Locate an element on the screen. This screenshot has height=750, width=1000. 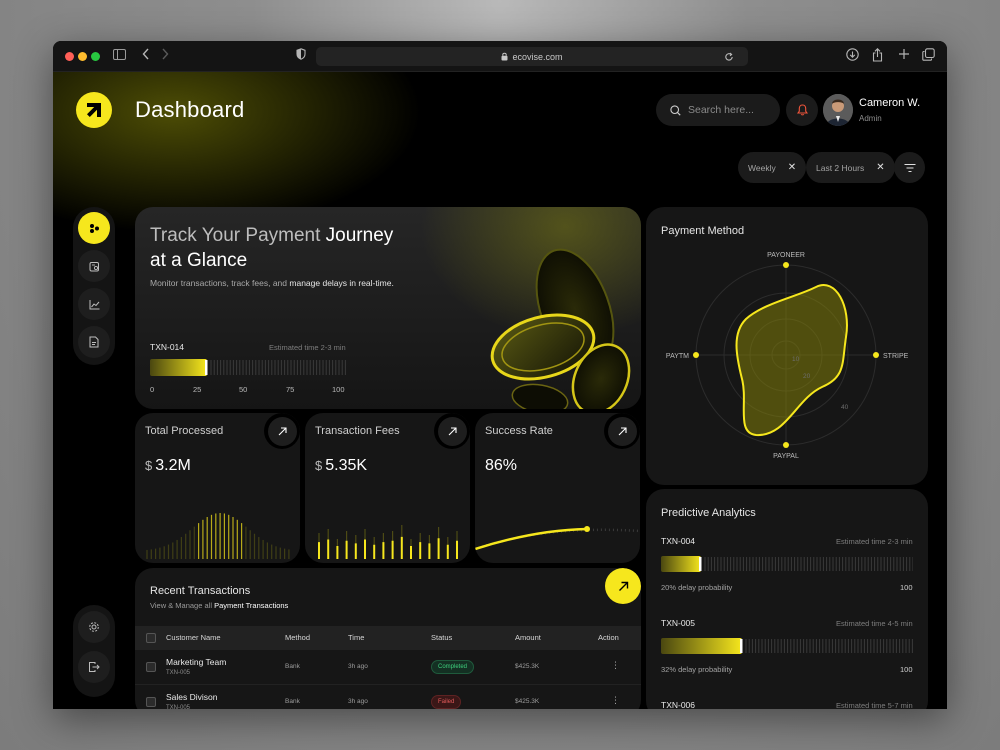
method-cell: Bank is located at coordinates (292, 666).